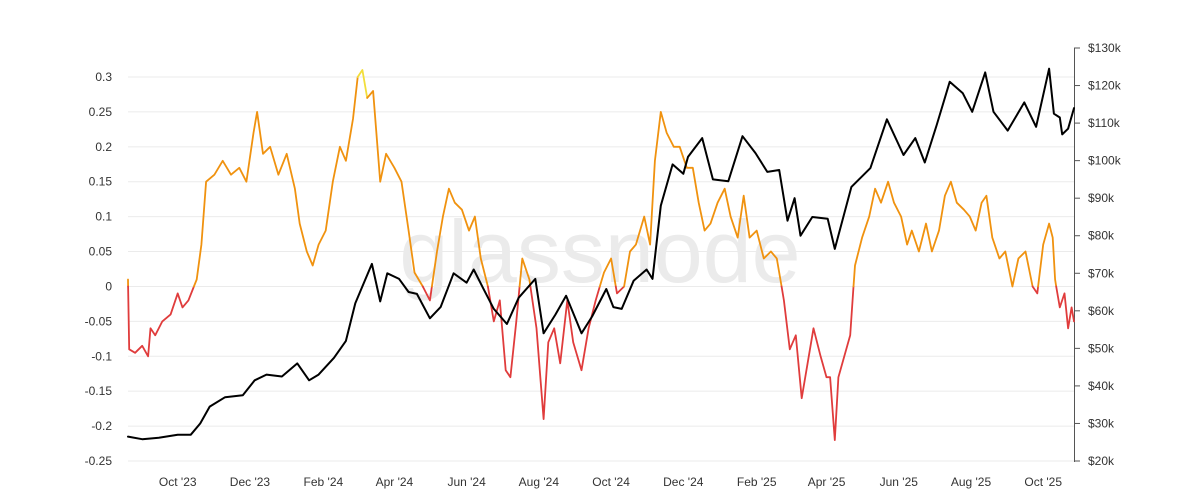 This screenshot has width=1200, height=500. I want to click on x-tick-label: Jun '25, so click(899, 482).